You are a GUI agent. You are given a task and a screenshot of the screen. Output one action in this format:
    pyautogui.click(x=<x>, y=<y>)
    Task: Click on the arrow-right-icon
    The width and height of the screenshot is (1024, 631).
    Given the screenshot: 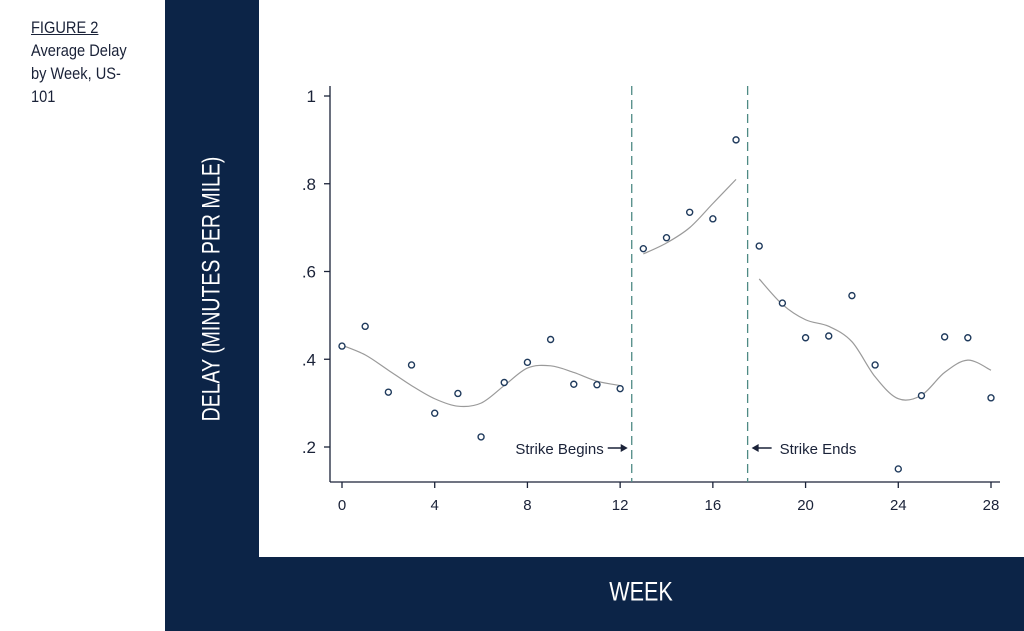 What is the action you would take?
    pyautogui.click(x=624, y=448)
    